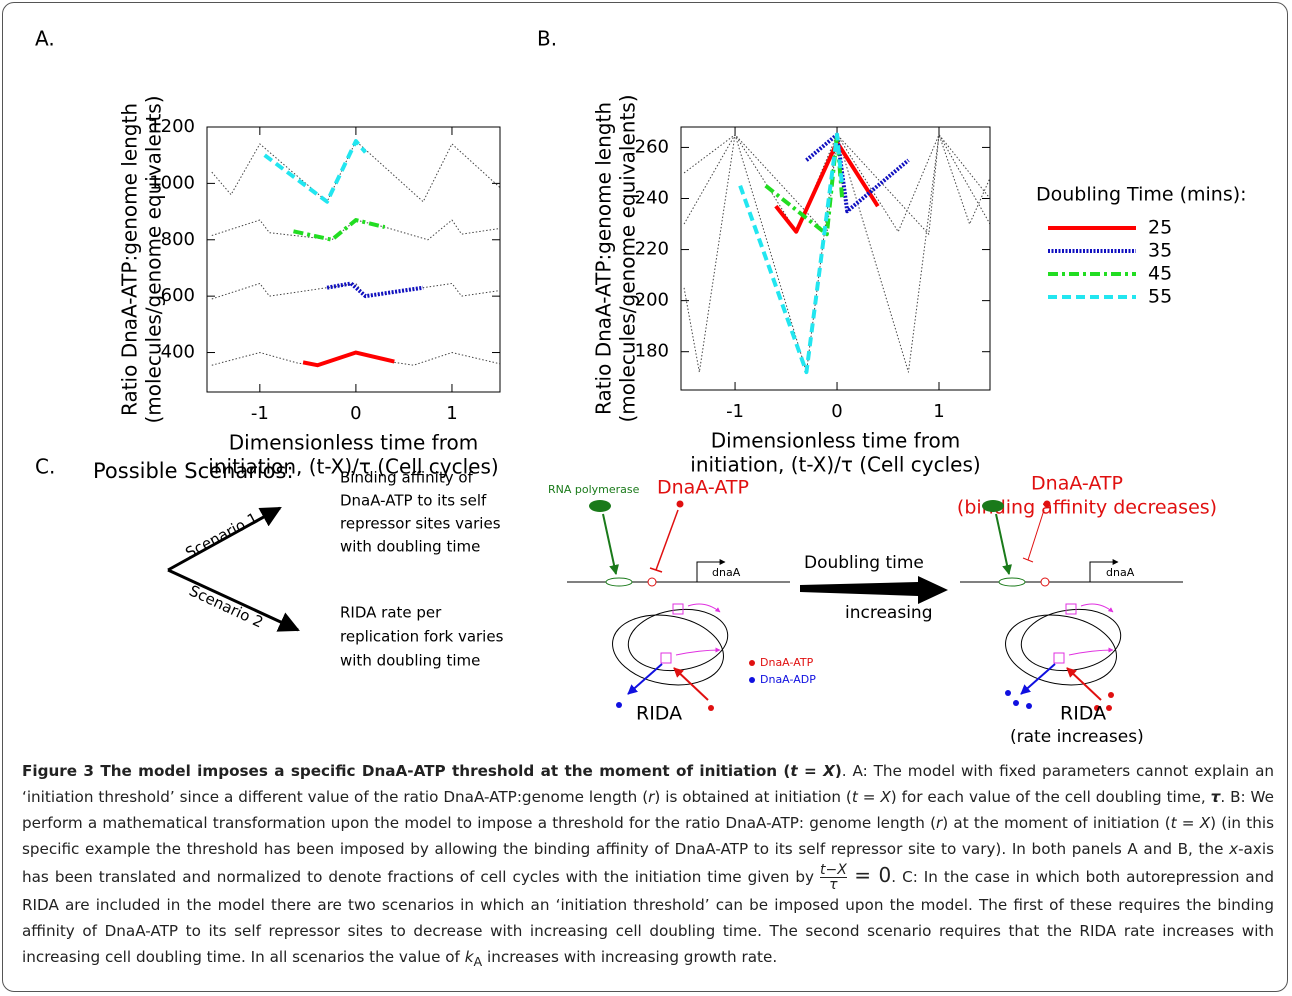 Image resolution: width=1292 pixels, height=996 pixels. Describe the element at coordinates (353, 467) in the screenshot. I see `x-axis-label: initiation, (t-X)/τ (Cell cycles)` at that location.